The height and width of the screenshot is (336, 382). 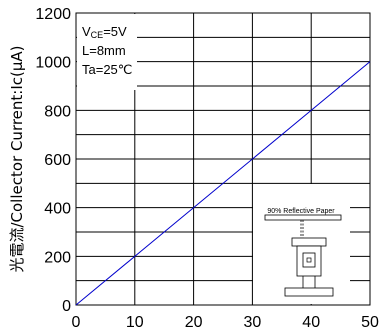 What do you see at coordinates (311, 322) in the screenshot?
I see `x-tick-label: 40` at bounding box center [311, 322].